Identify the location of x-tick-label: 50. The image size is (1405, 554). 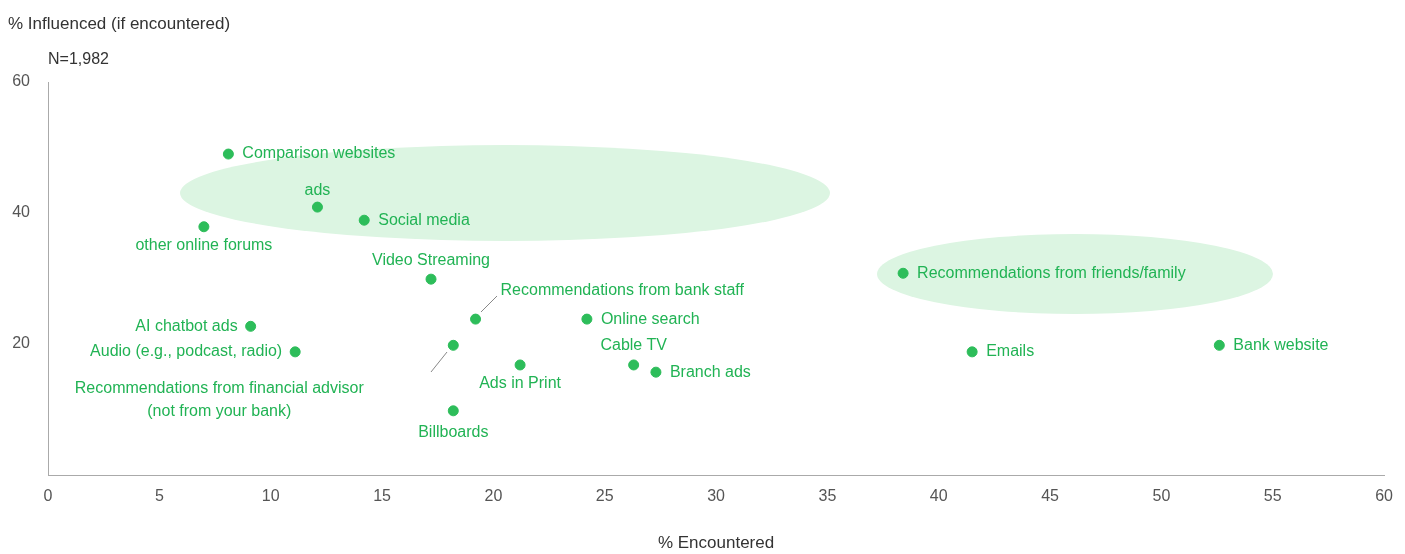
(1161, 496).